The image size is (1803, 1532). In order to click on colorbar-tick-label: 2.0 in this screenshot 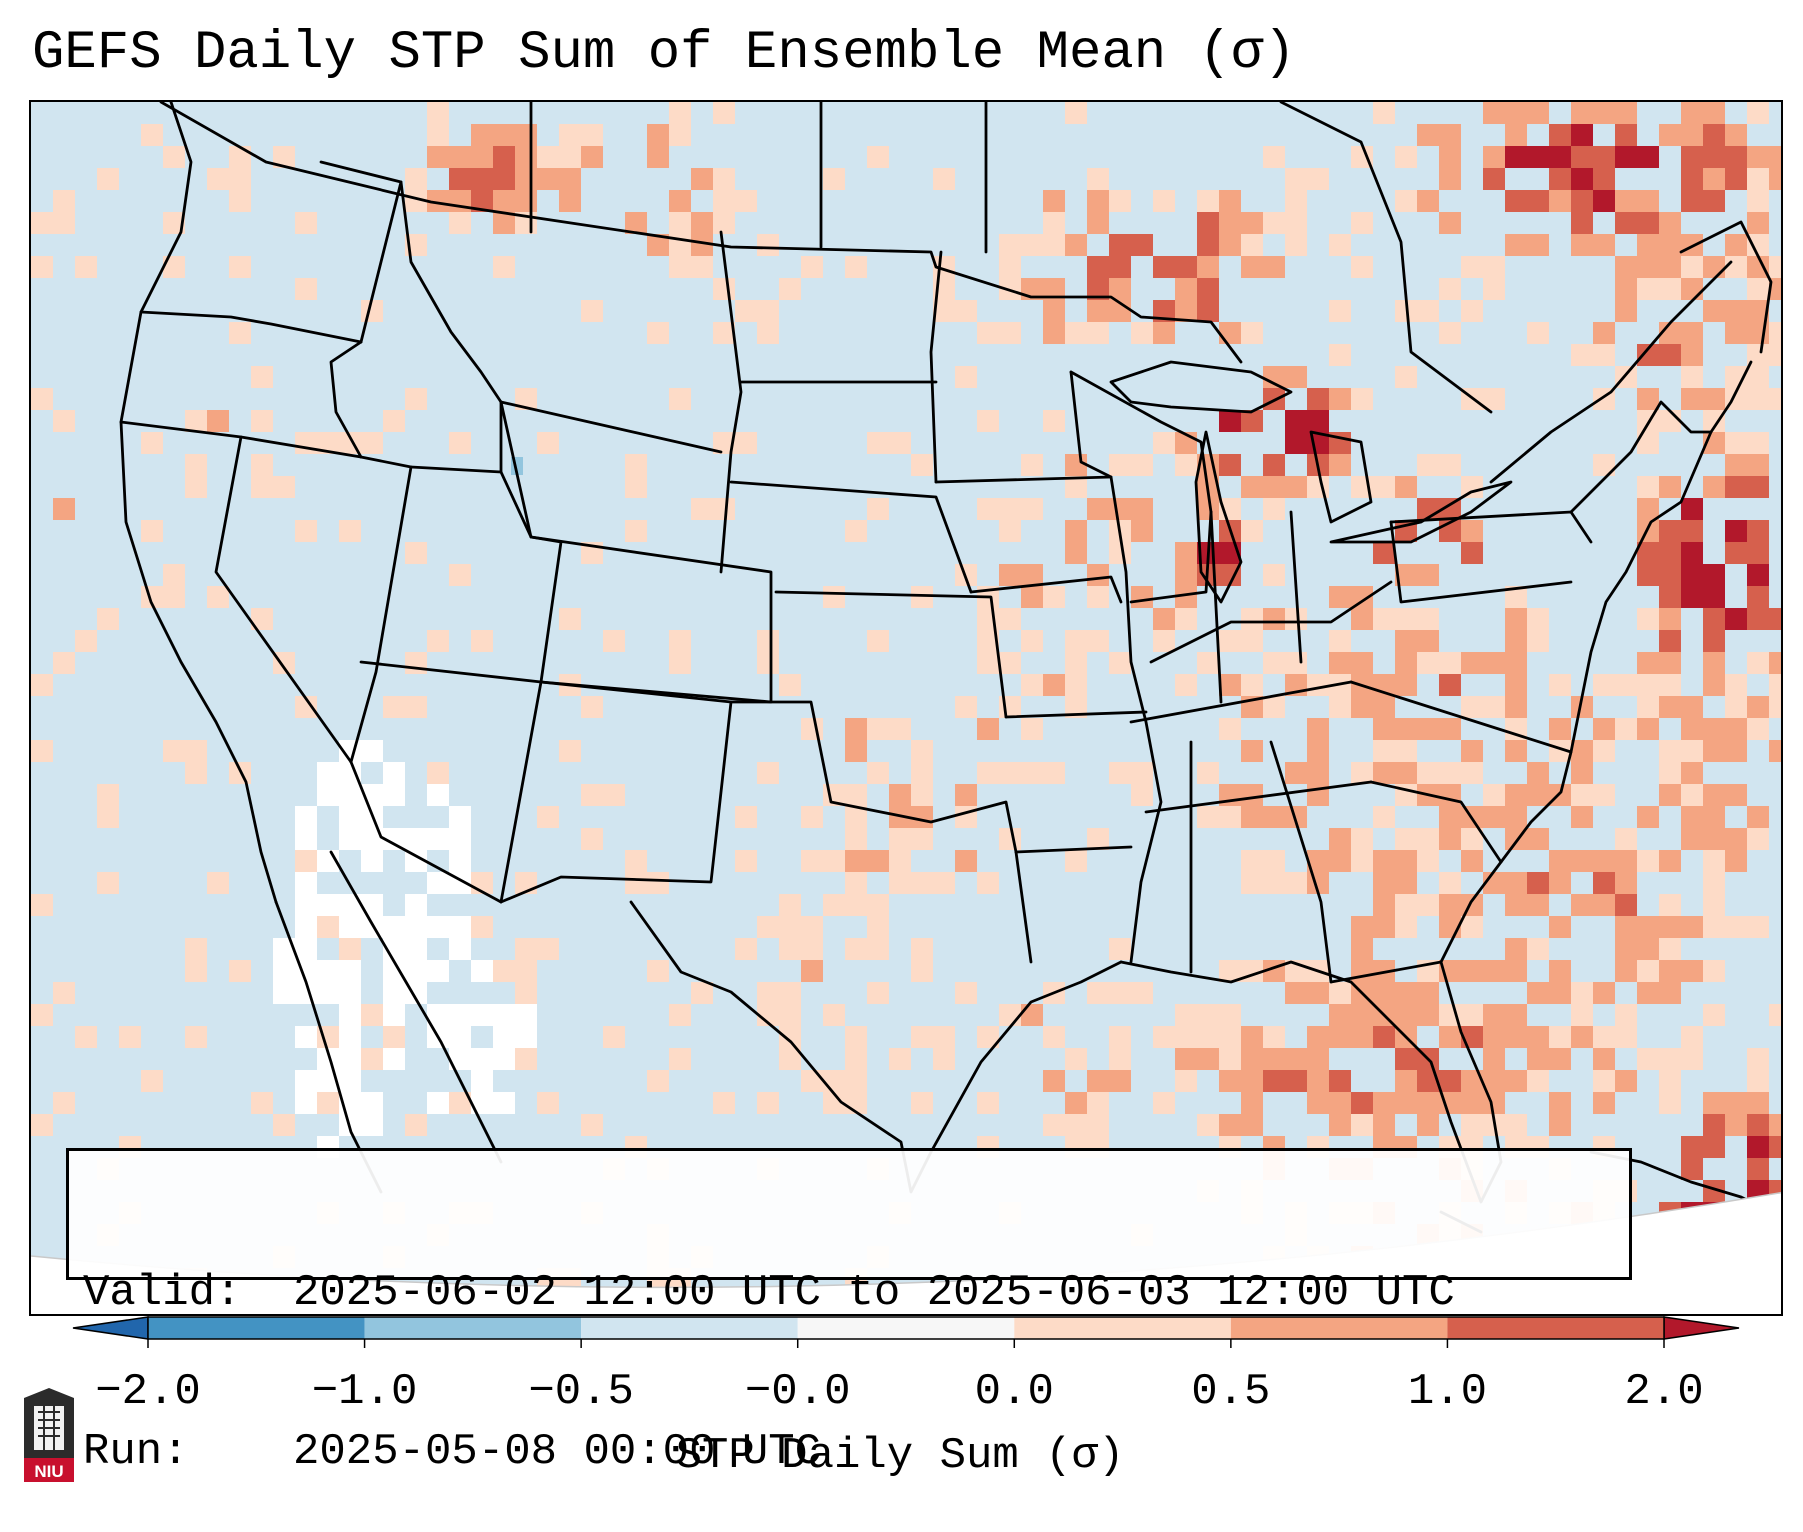, I will do `click(1664, 1392)`.